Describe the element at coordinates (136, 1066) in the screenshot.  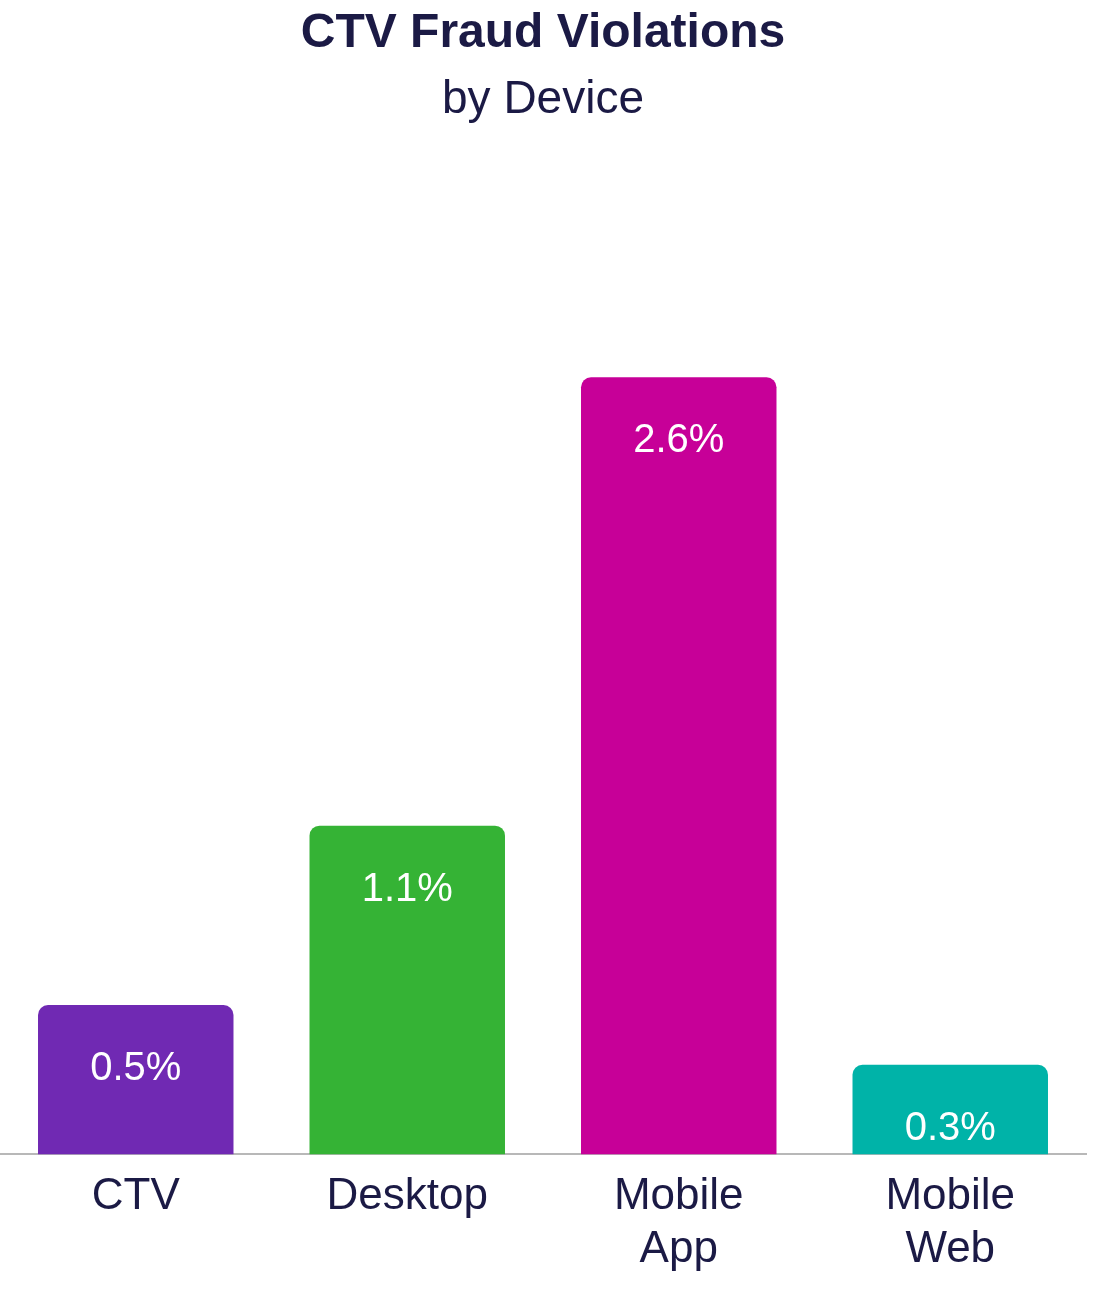
I see `data-label: 0.5%` at that location.